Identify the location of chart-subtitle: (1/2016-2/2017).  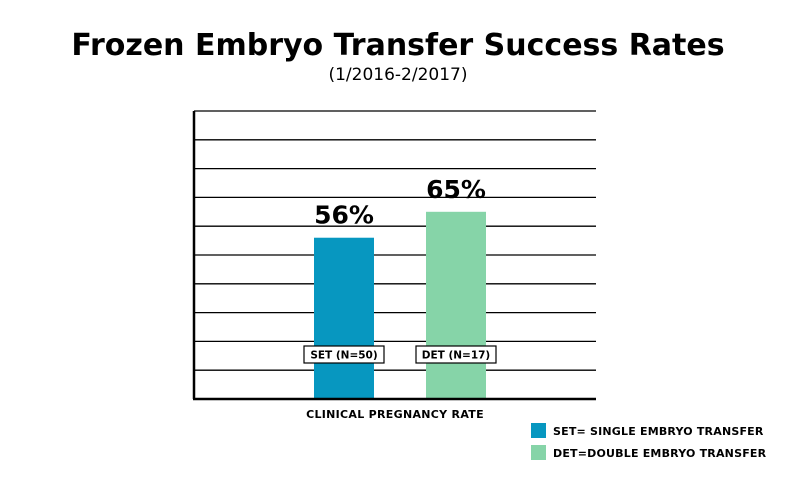
(397, 75).